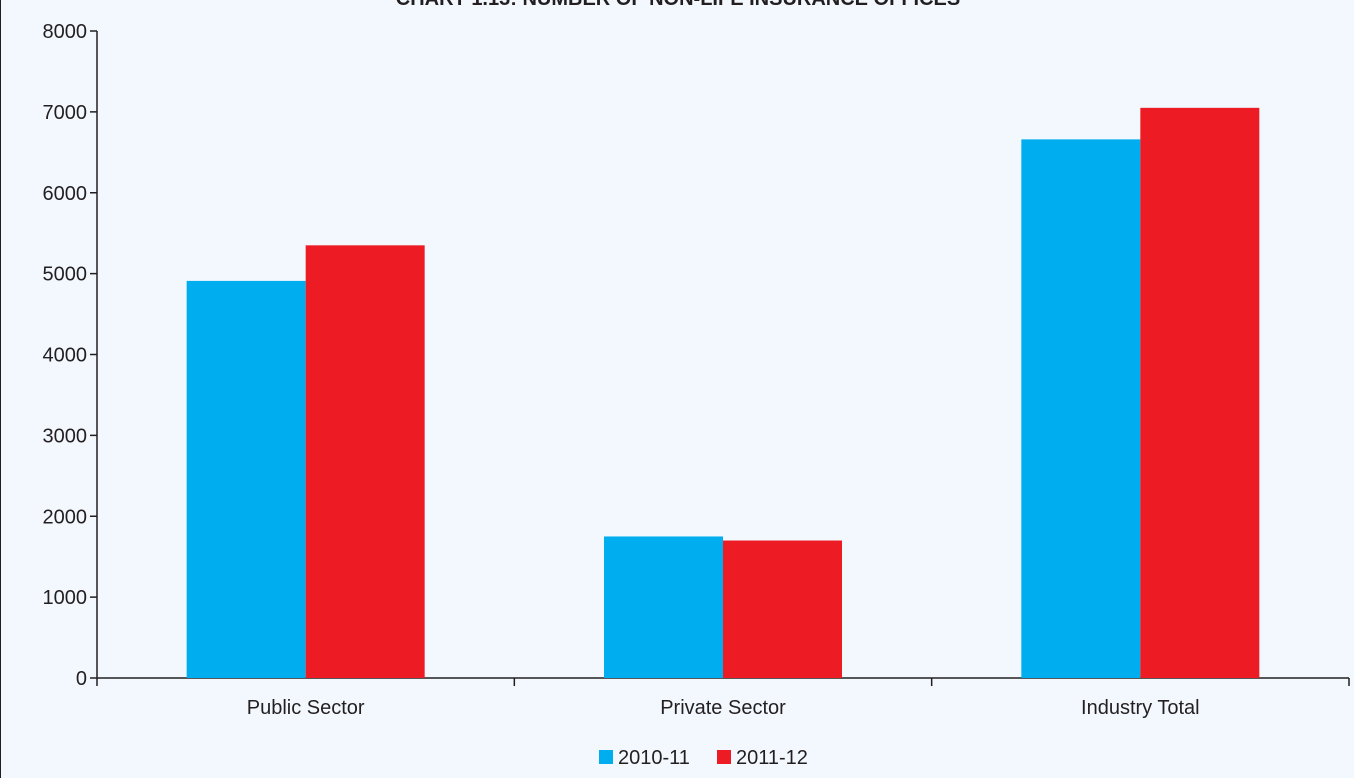 The width and height of the screenshot is (1354, 778). What do you see at coordinates (772, 758) in the screenshot?
I see `legend-label: 2011-12` at bounding box center [772, 758].